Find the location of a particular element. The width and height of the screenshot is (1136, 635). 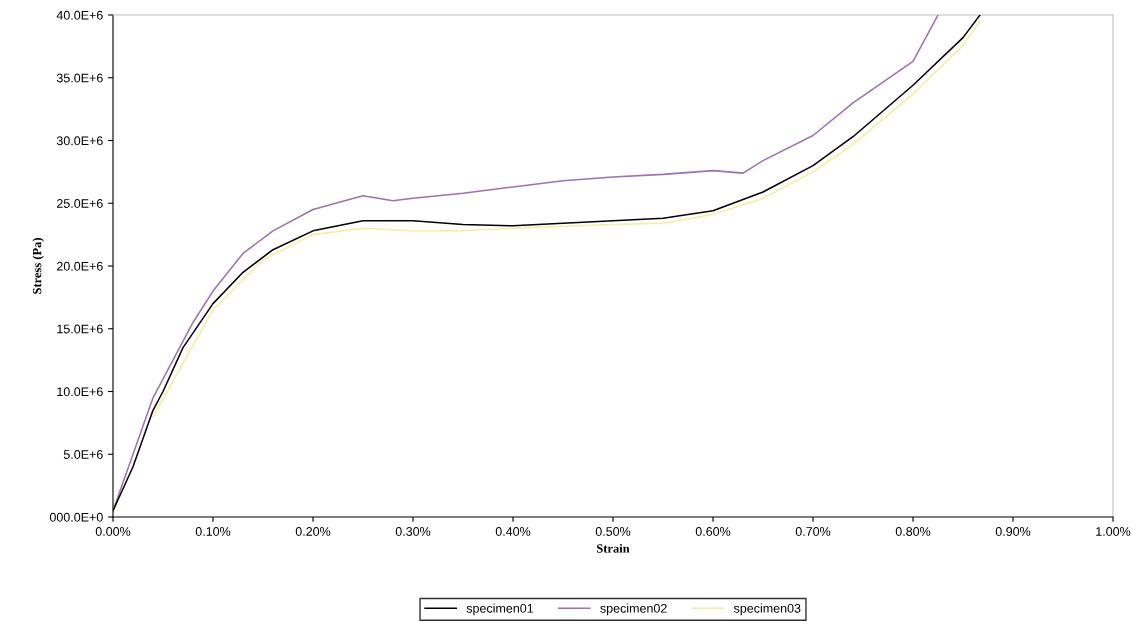

y-tick-label: 5.0E+6 is located at coordinates (83, 454).